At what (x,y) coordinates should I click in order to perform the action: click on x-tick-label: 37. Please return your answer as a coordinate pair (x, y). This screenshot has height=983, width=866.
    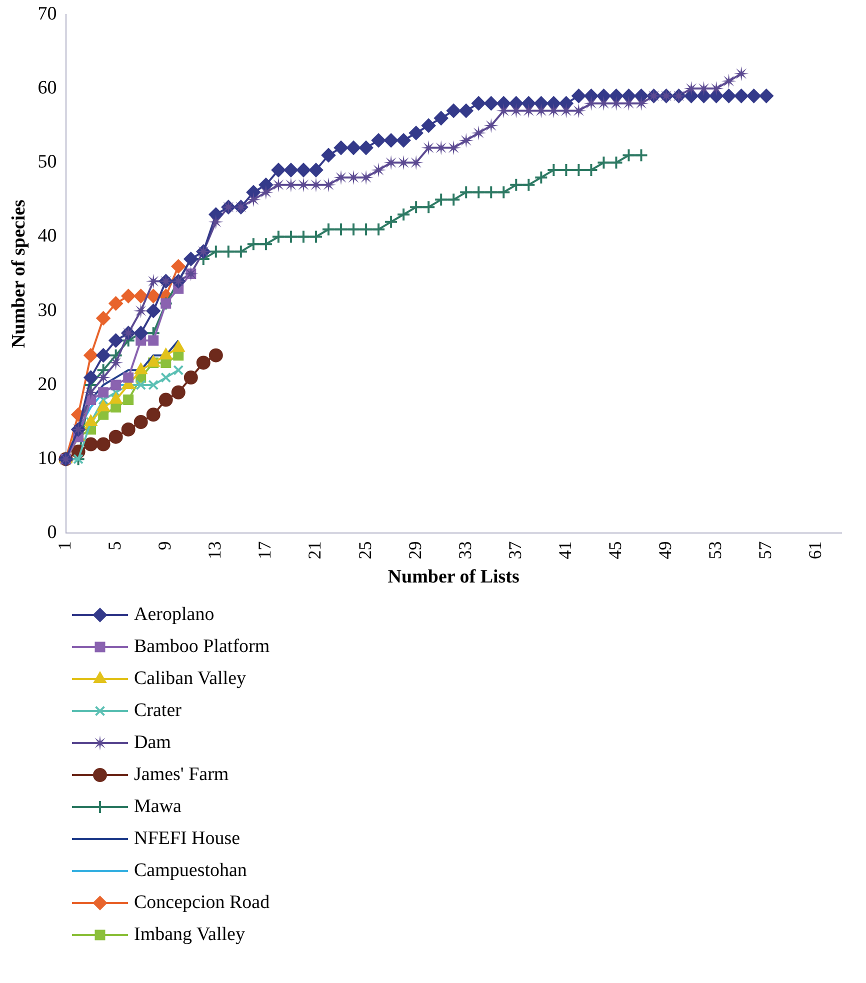
    Looking at the image, I should click on (514, 550).